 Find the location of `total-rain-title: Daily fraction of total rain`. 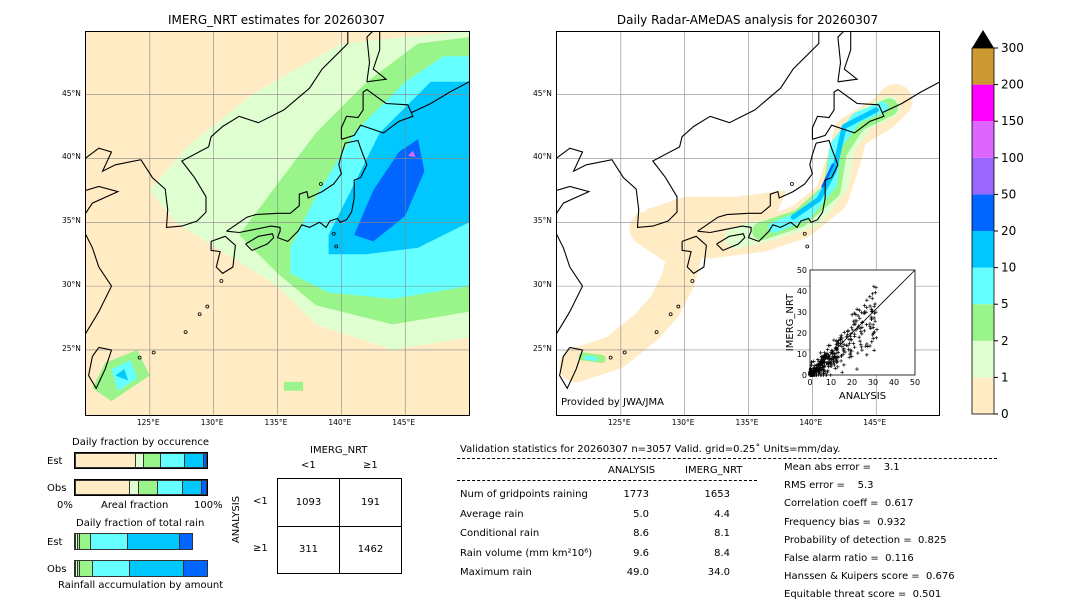

total-rain-title: Daily fraction of total rain is located at coordinates (140, 523).